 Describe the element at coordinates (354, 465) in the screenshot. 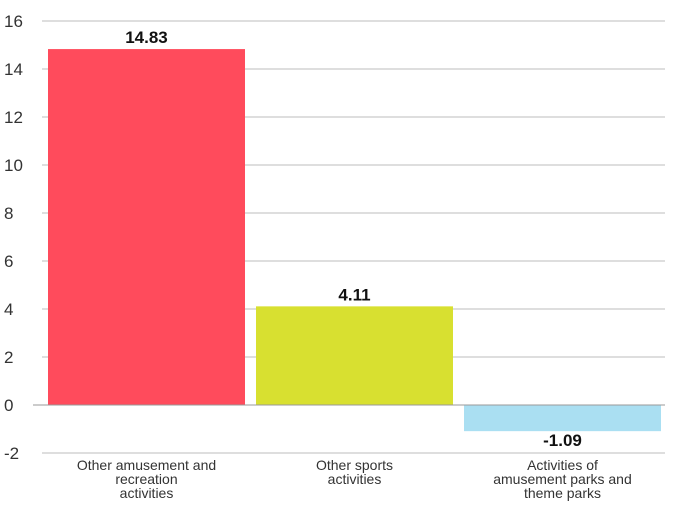

I see `category-label-line: Other sports` at that location.